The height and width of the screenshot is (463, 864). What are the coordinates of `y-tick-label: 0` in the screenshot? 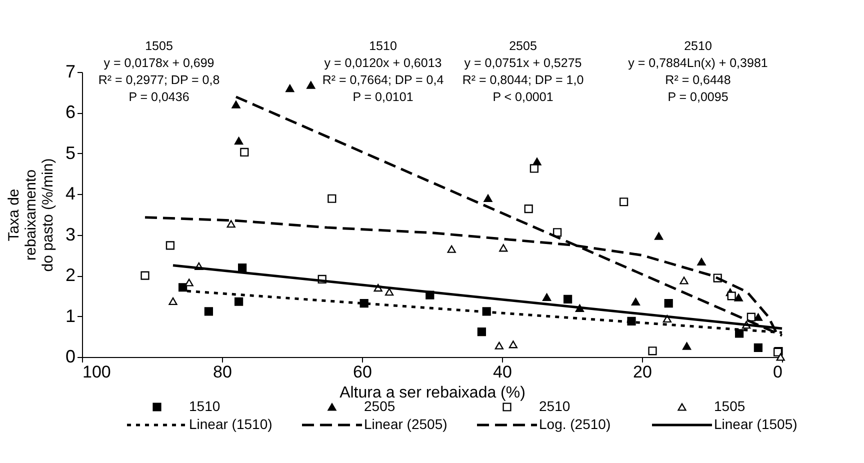 It's located at (70, 356).